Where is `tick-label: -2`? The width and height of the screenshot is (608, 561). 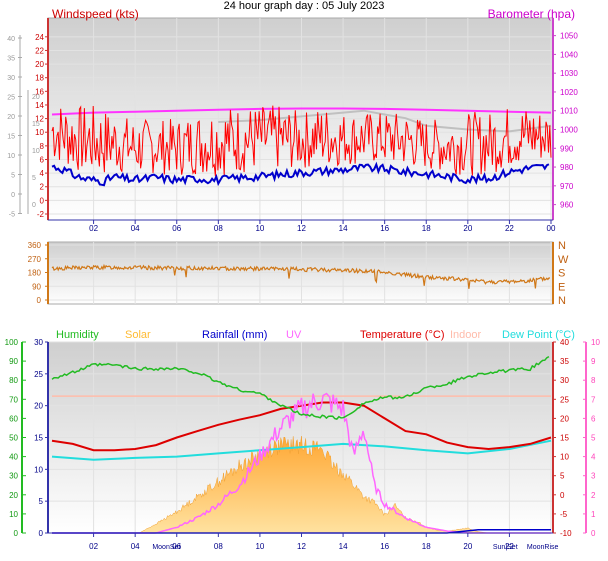 tick-label: -2 is located at coordinates (41, 214).